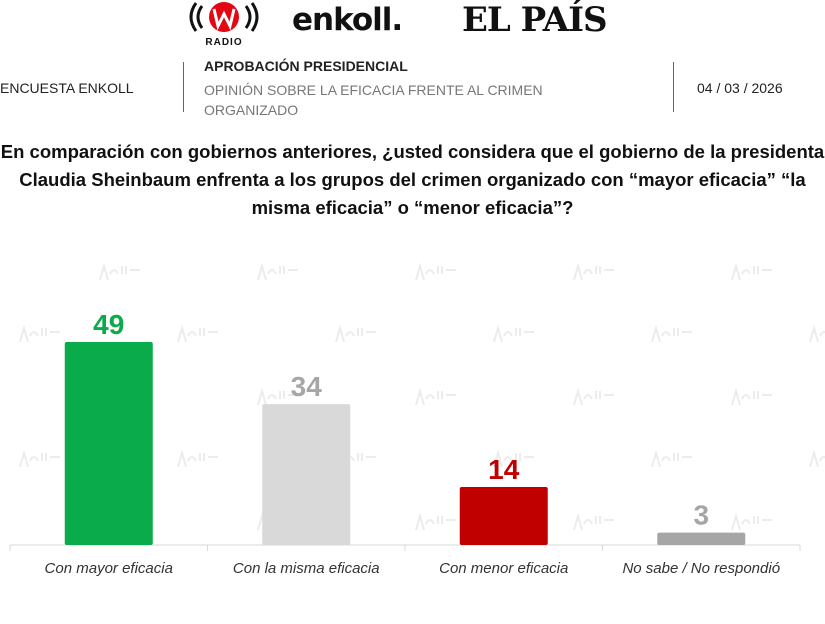 This screenshot has width=825, height=624. I want to click on survey-label: ENCUESTA ENKOLL, so click(67, 88).